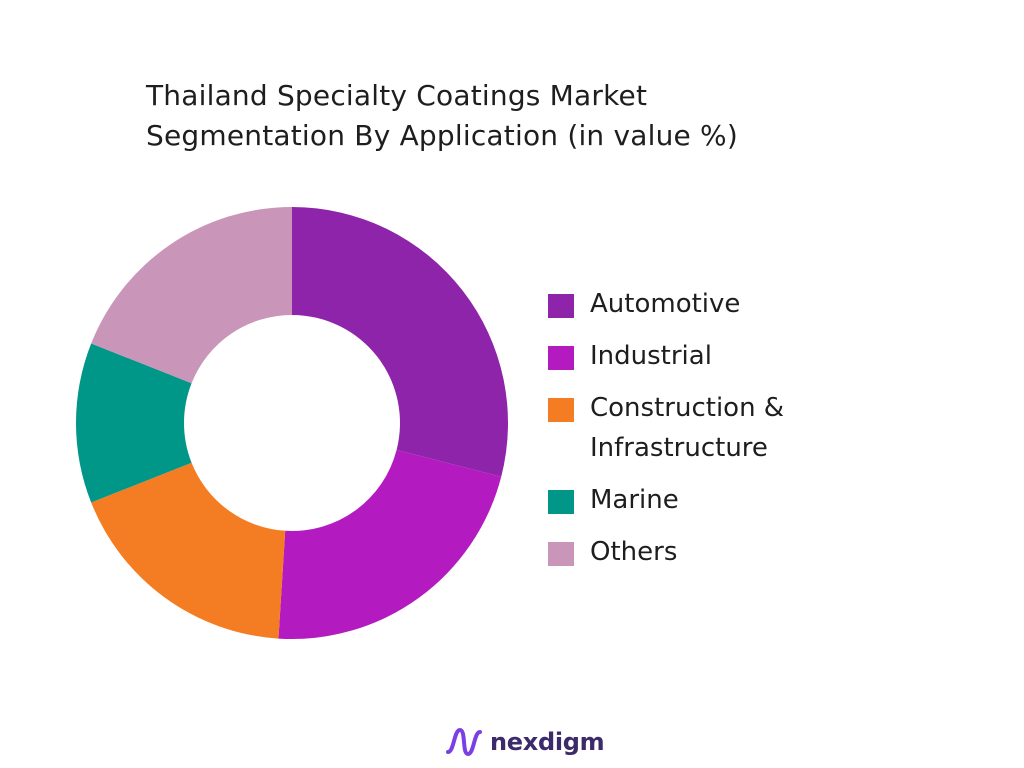  Describe the element at coordinates (561, 358) in the screenshot. I see `legend-swatch-industrial` at that location.